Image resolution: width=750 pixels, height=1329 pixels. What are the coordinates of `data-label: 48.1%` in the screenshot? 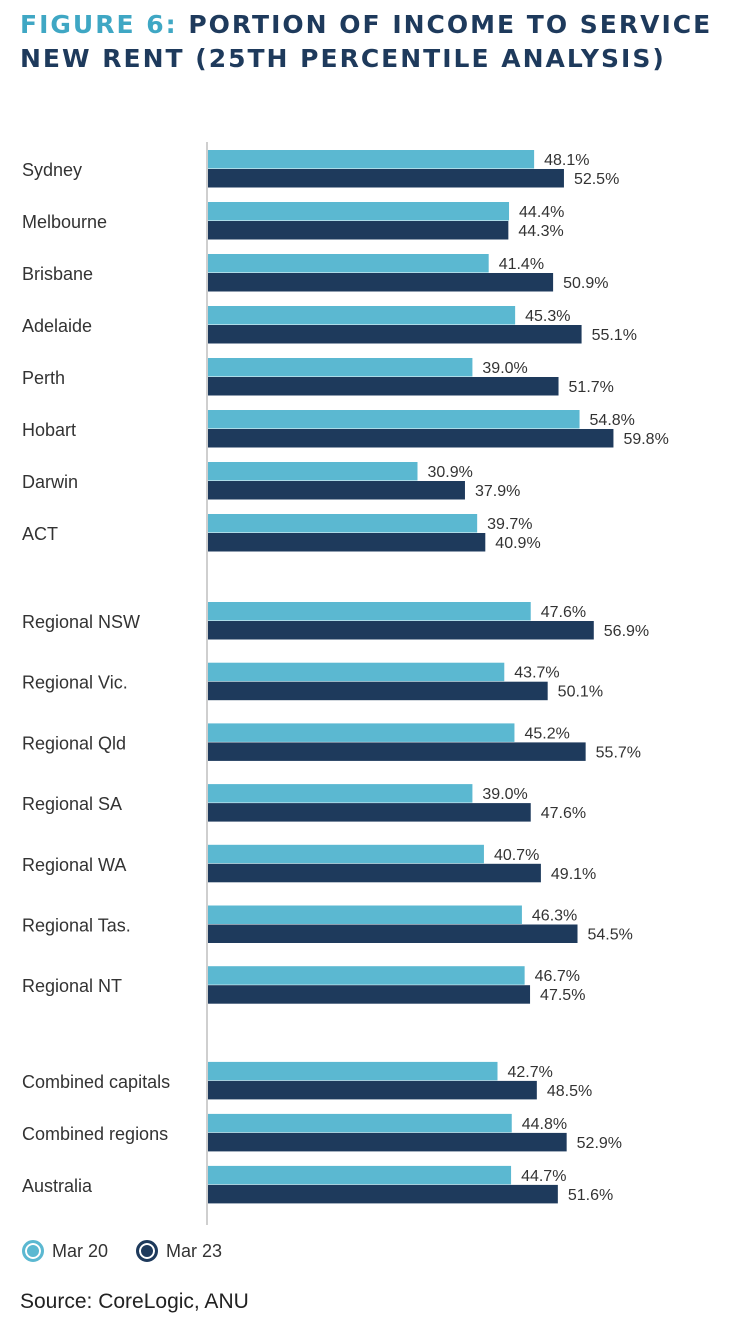 It's located at (566, 160).